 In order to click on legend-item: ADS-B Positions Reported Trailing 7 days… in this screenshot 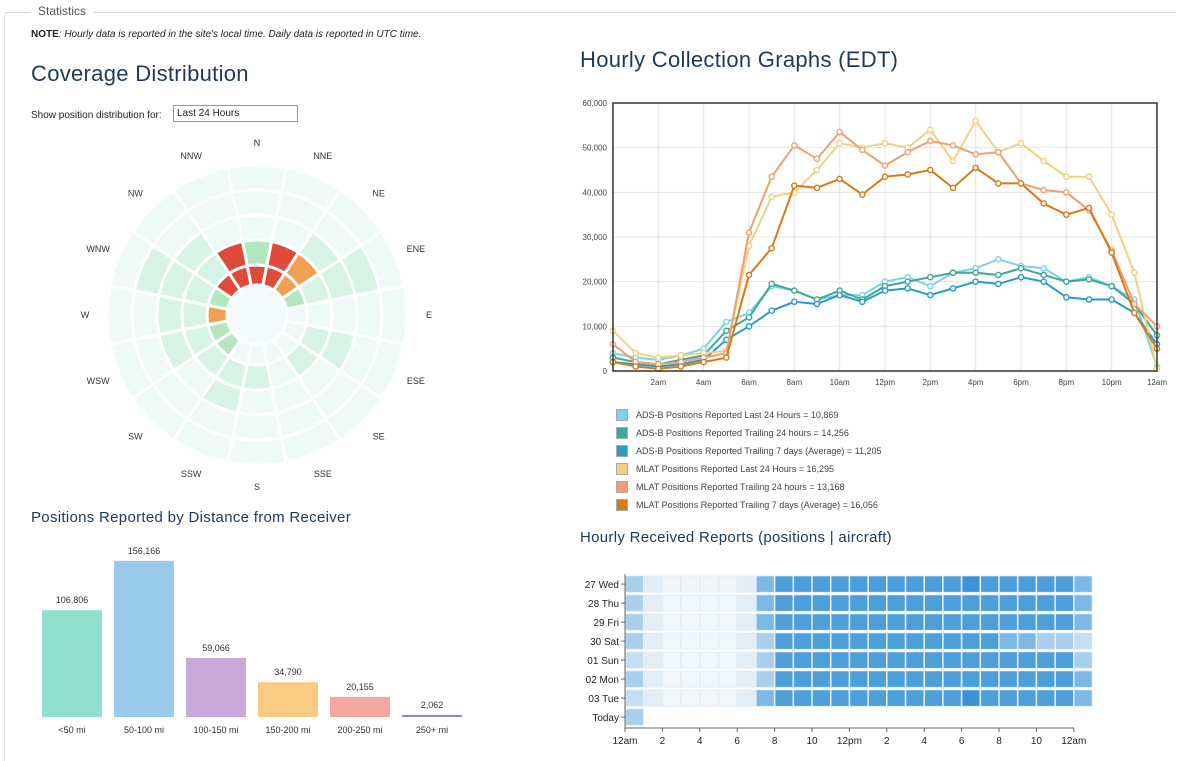, I will do `click(749, 451)`.